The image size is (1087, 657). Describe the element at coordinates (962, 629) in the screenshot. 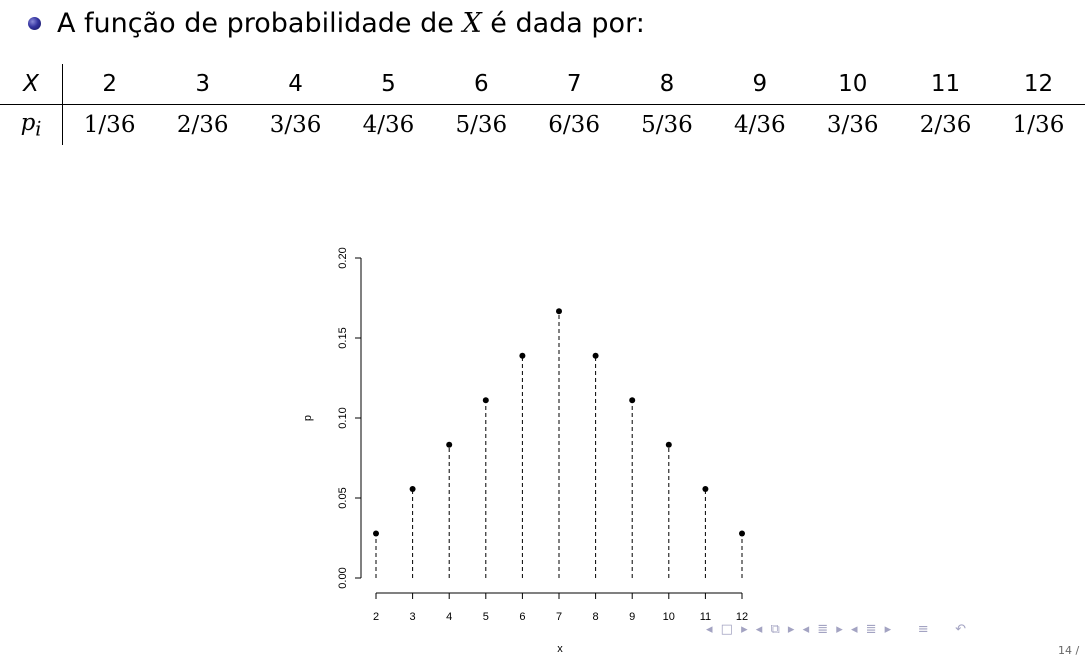

I see `search-icon: ↶` at that location.